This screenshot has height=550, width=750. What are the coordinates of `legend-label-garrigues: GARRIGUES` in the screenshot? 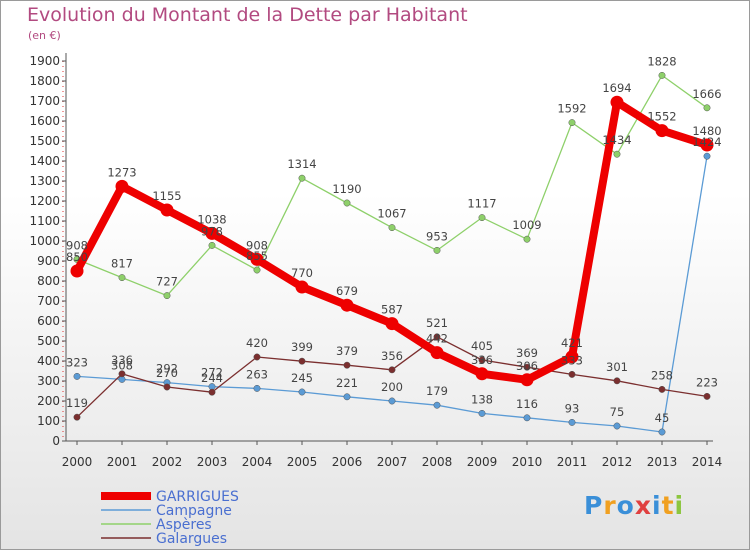 It's located at (197, 497).